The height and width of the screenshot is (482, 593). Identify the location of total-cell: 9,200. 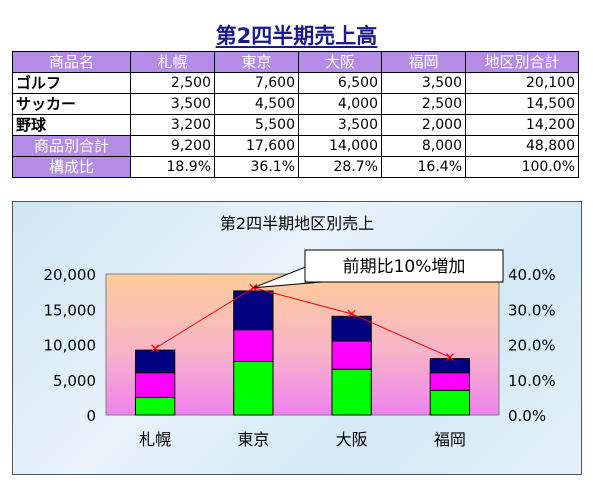
(172, 146).